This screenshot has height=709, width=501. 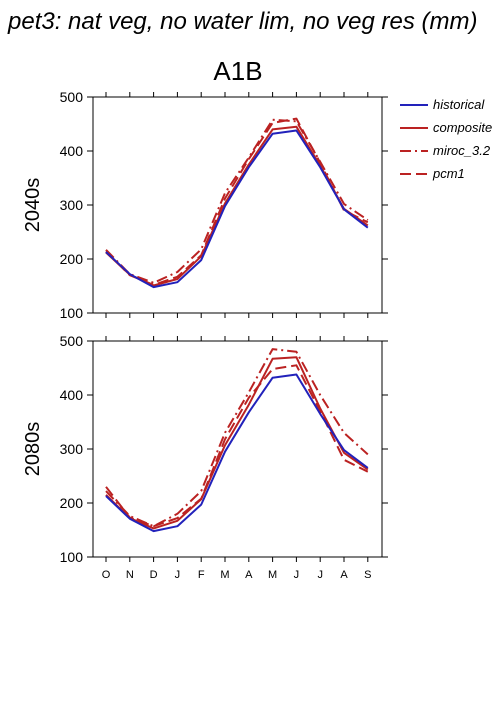 What do you see at coordinates (320, 575) in the screenshot?
I see `x-tick-label-9: J` at bounding box center [320, 575].